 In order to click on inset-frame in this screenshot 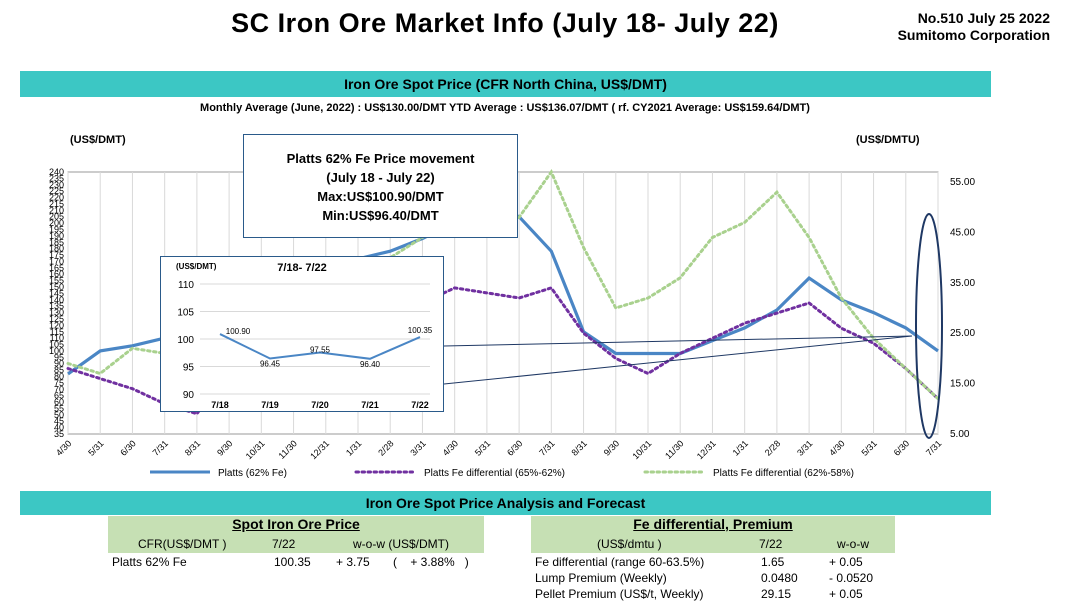, I will do `click(302, 334)`.